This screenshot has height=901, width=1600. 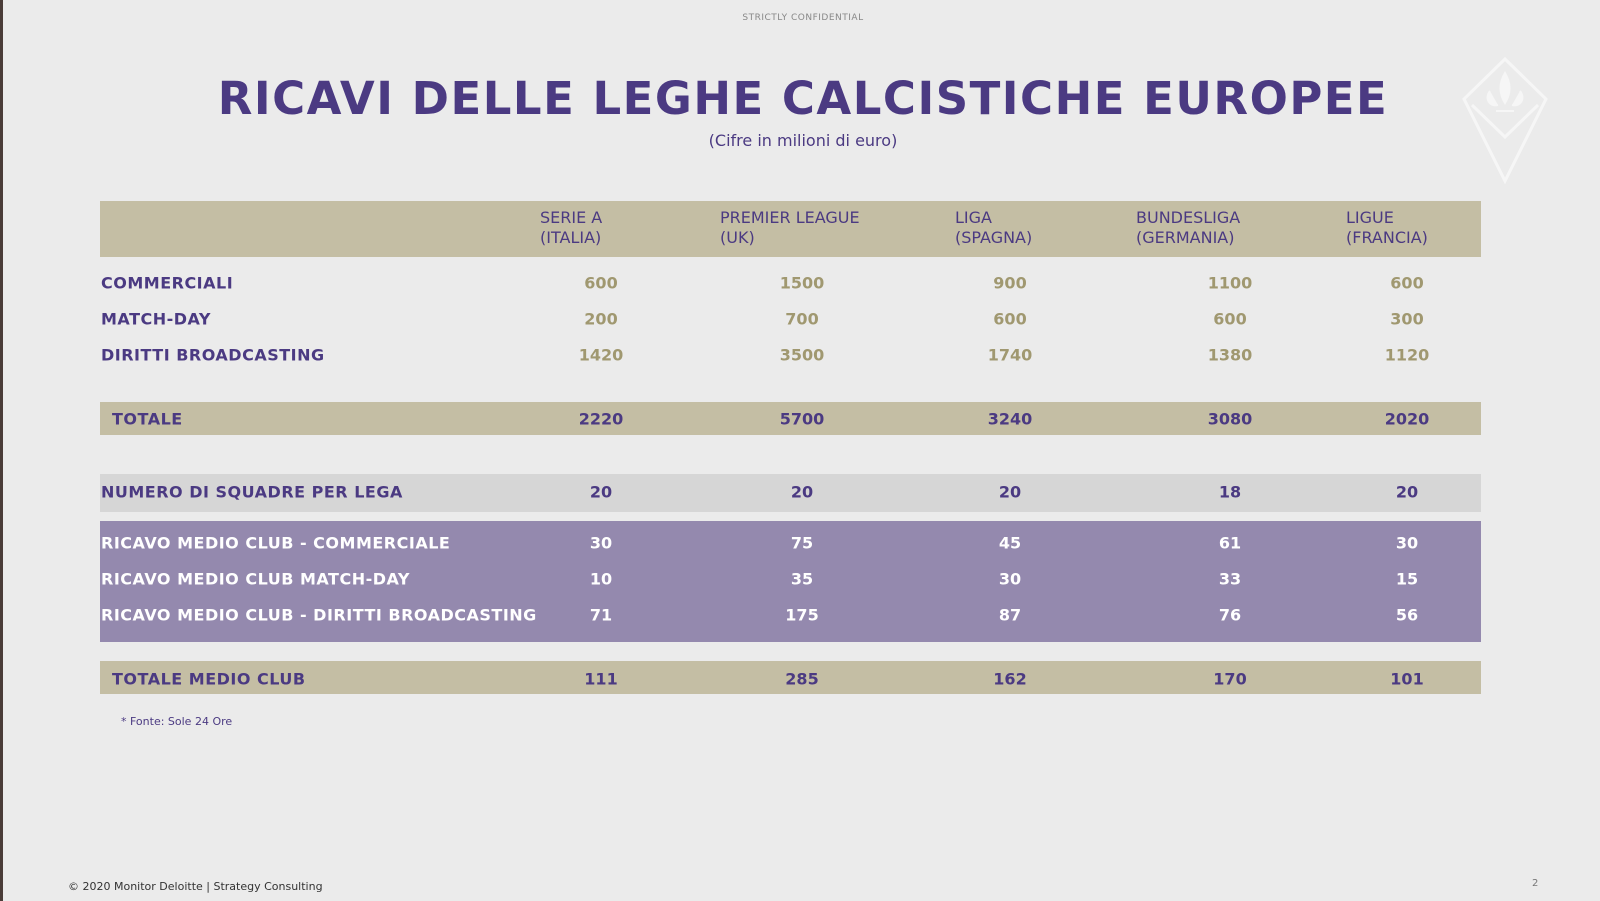 I want to click on row-label: COMMERCIALI, so click(x=167, y=283).